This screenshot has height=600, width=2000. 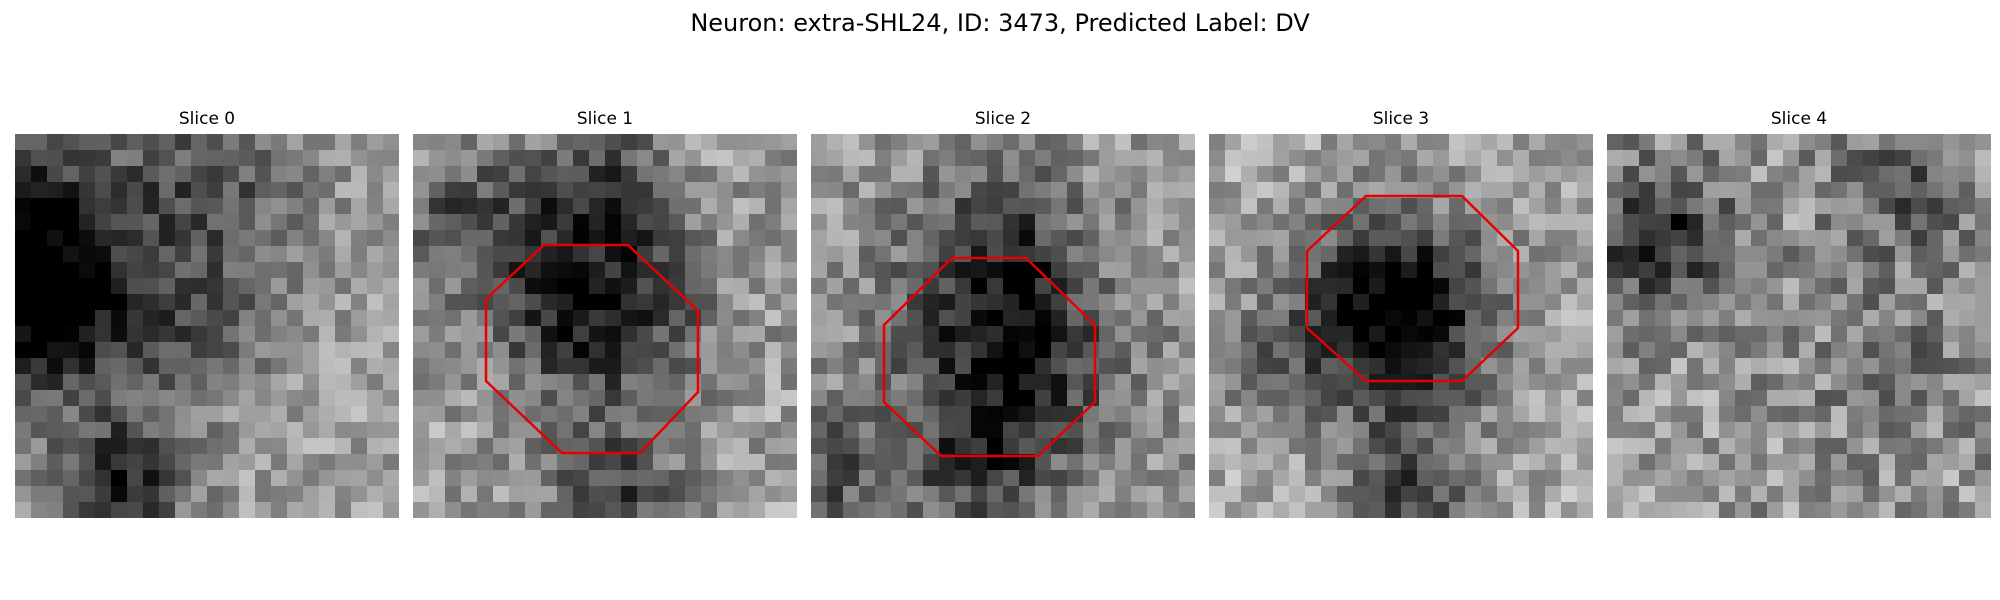 I want to click on slice-title: Slice 2, so click(x=1003, y=119).